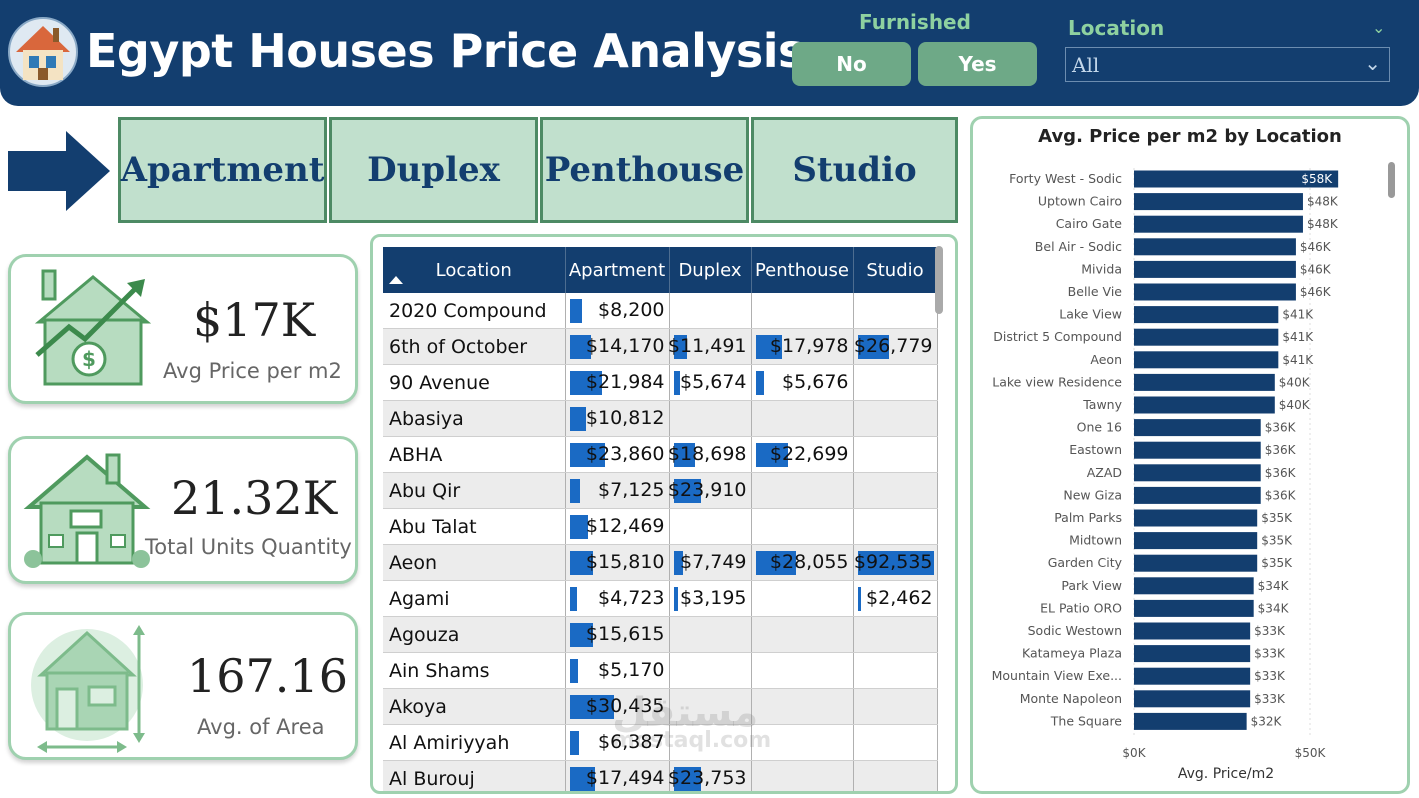 The height and width of the screenshot is (798, 1419). What do you see at coordinates (660, 634) in the screenshot?
I see `table-row: Agouza $15,615` at bounding box center [660, 634].